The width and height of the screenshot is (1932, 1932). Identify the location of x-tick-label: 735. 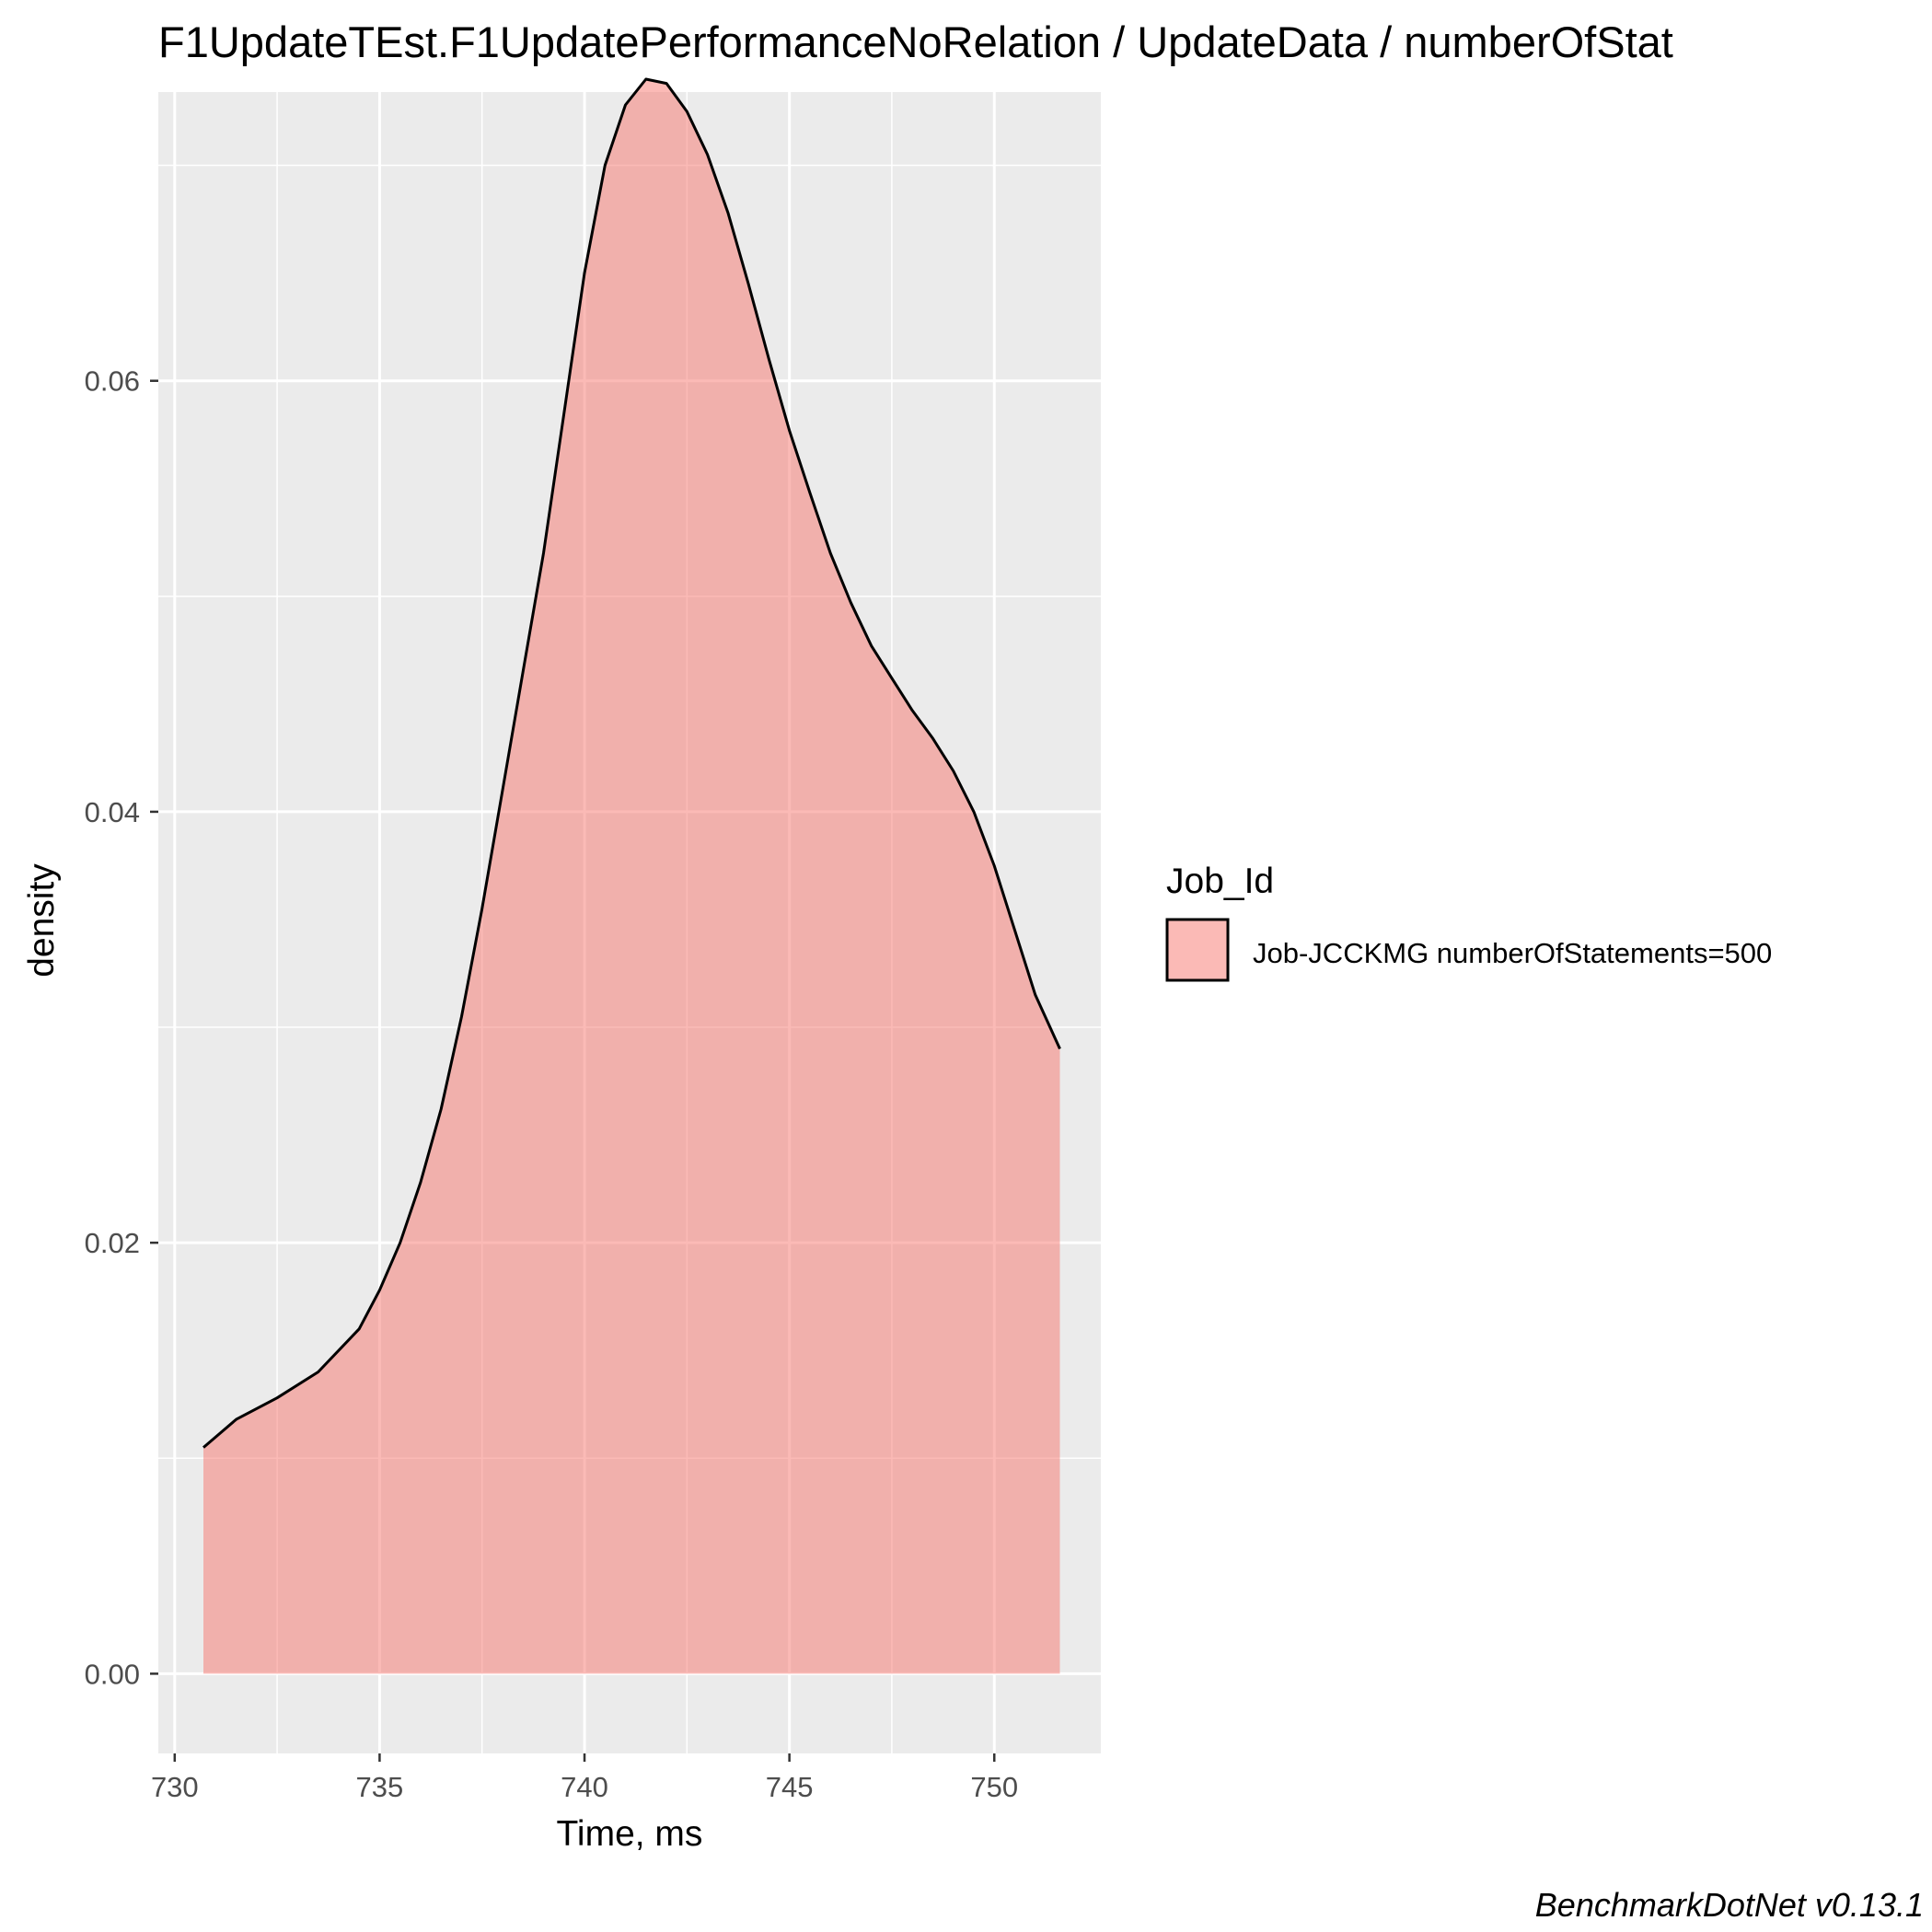
(380, 1787).